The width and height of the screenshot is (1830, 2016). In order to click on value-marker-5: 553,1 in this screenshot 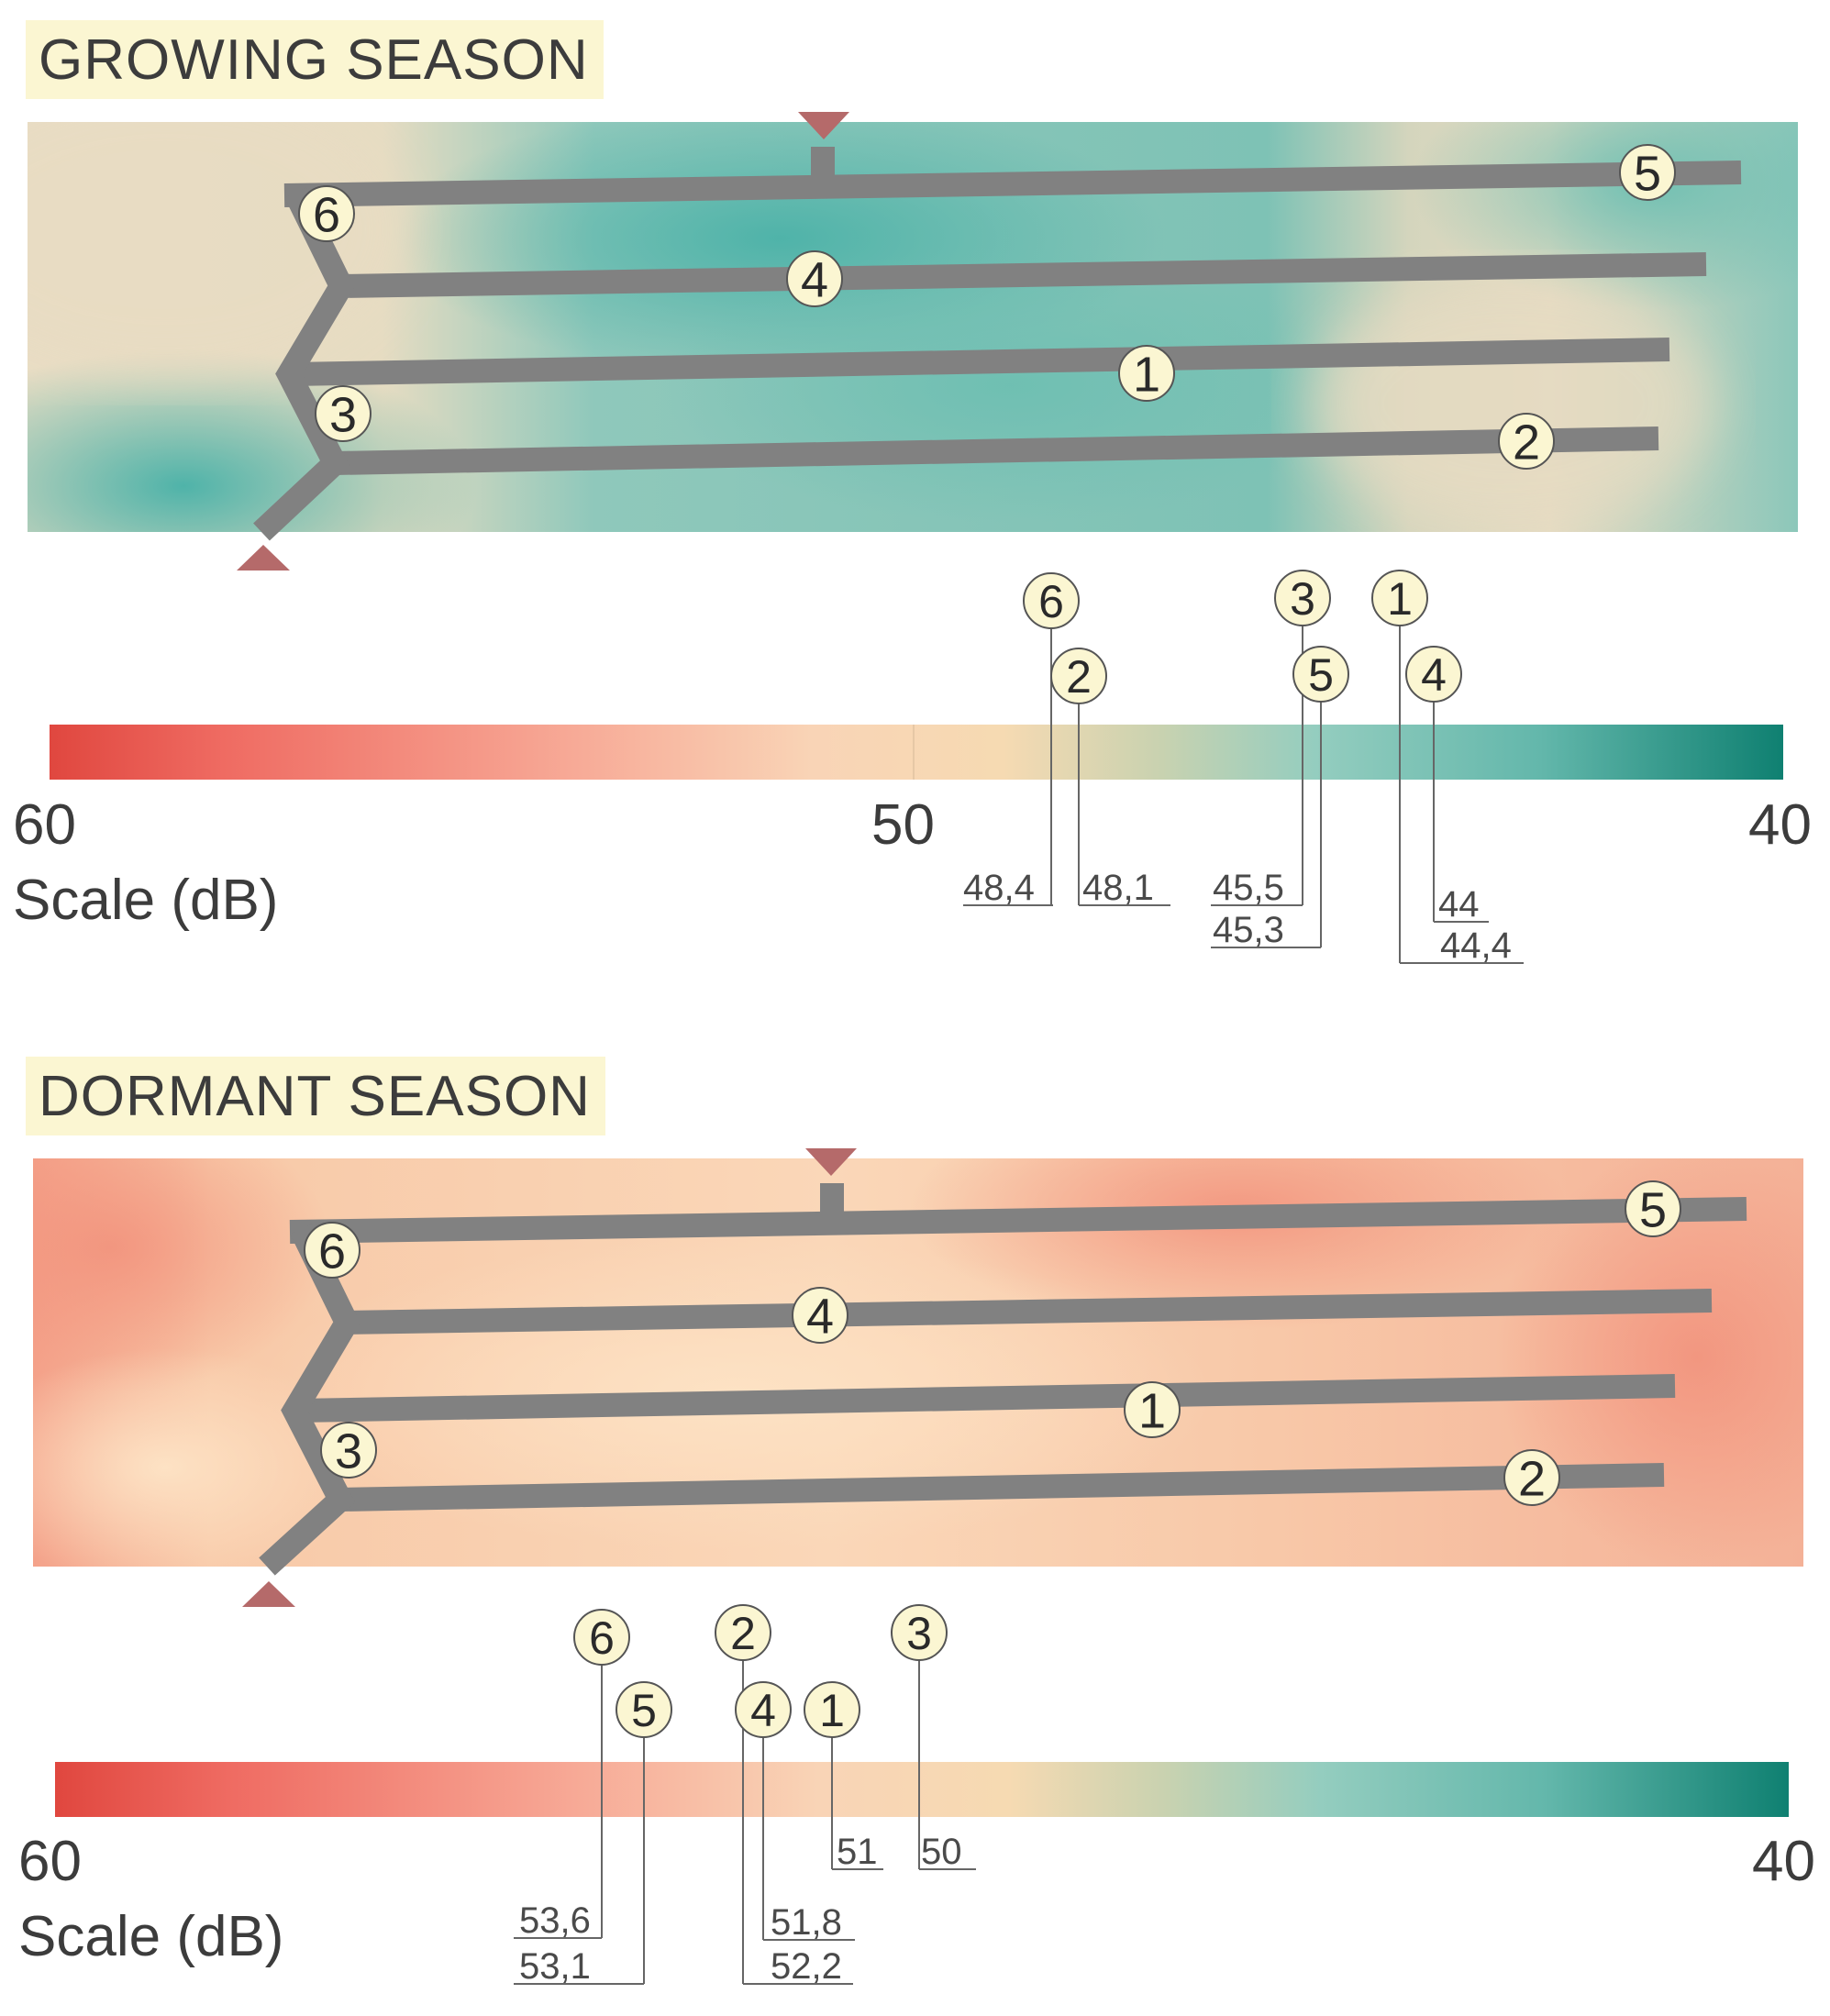, I will do `click(593, 1834)`.